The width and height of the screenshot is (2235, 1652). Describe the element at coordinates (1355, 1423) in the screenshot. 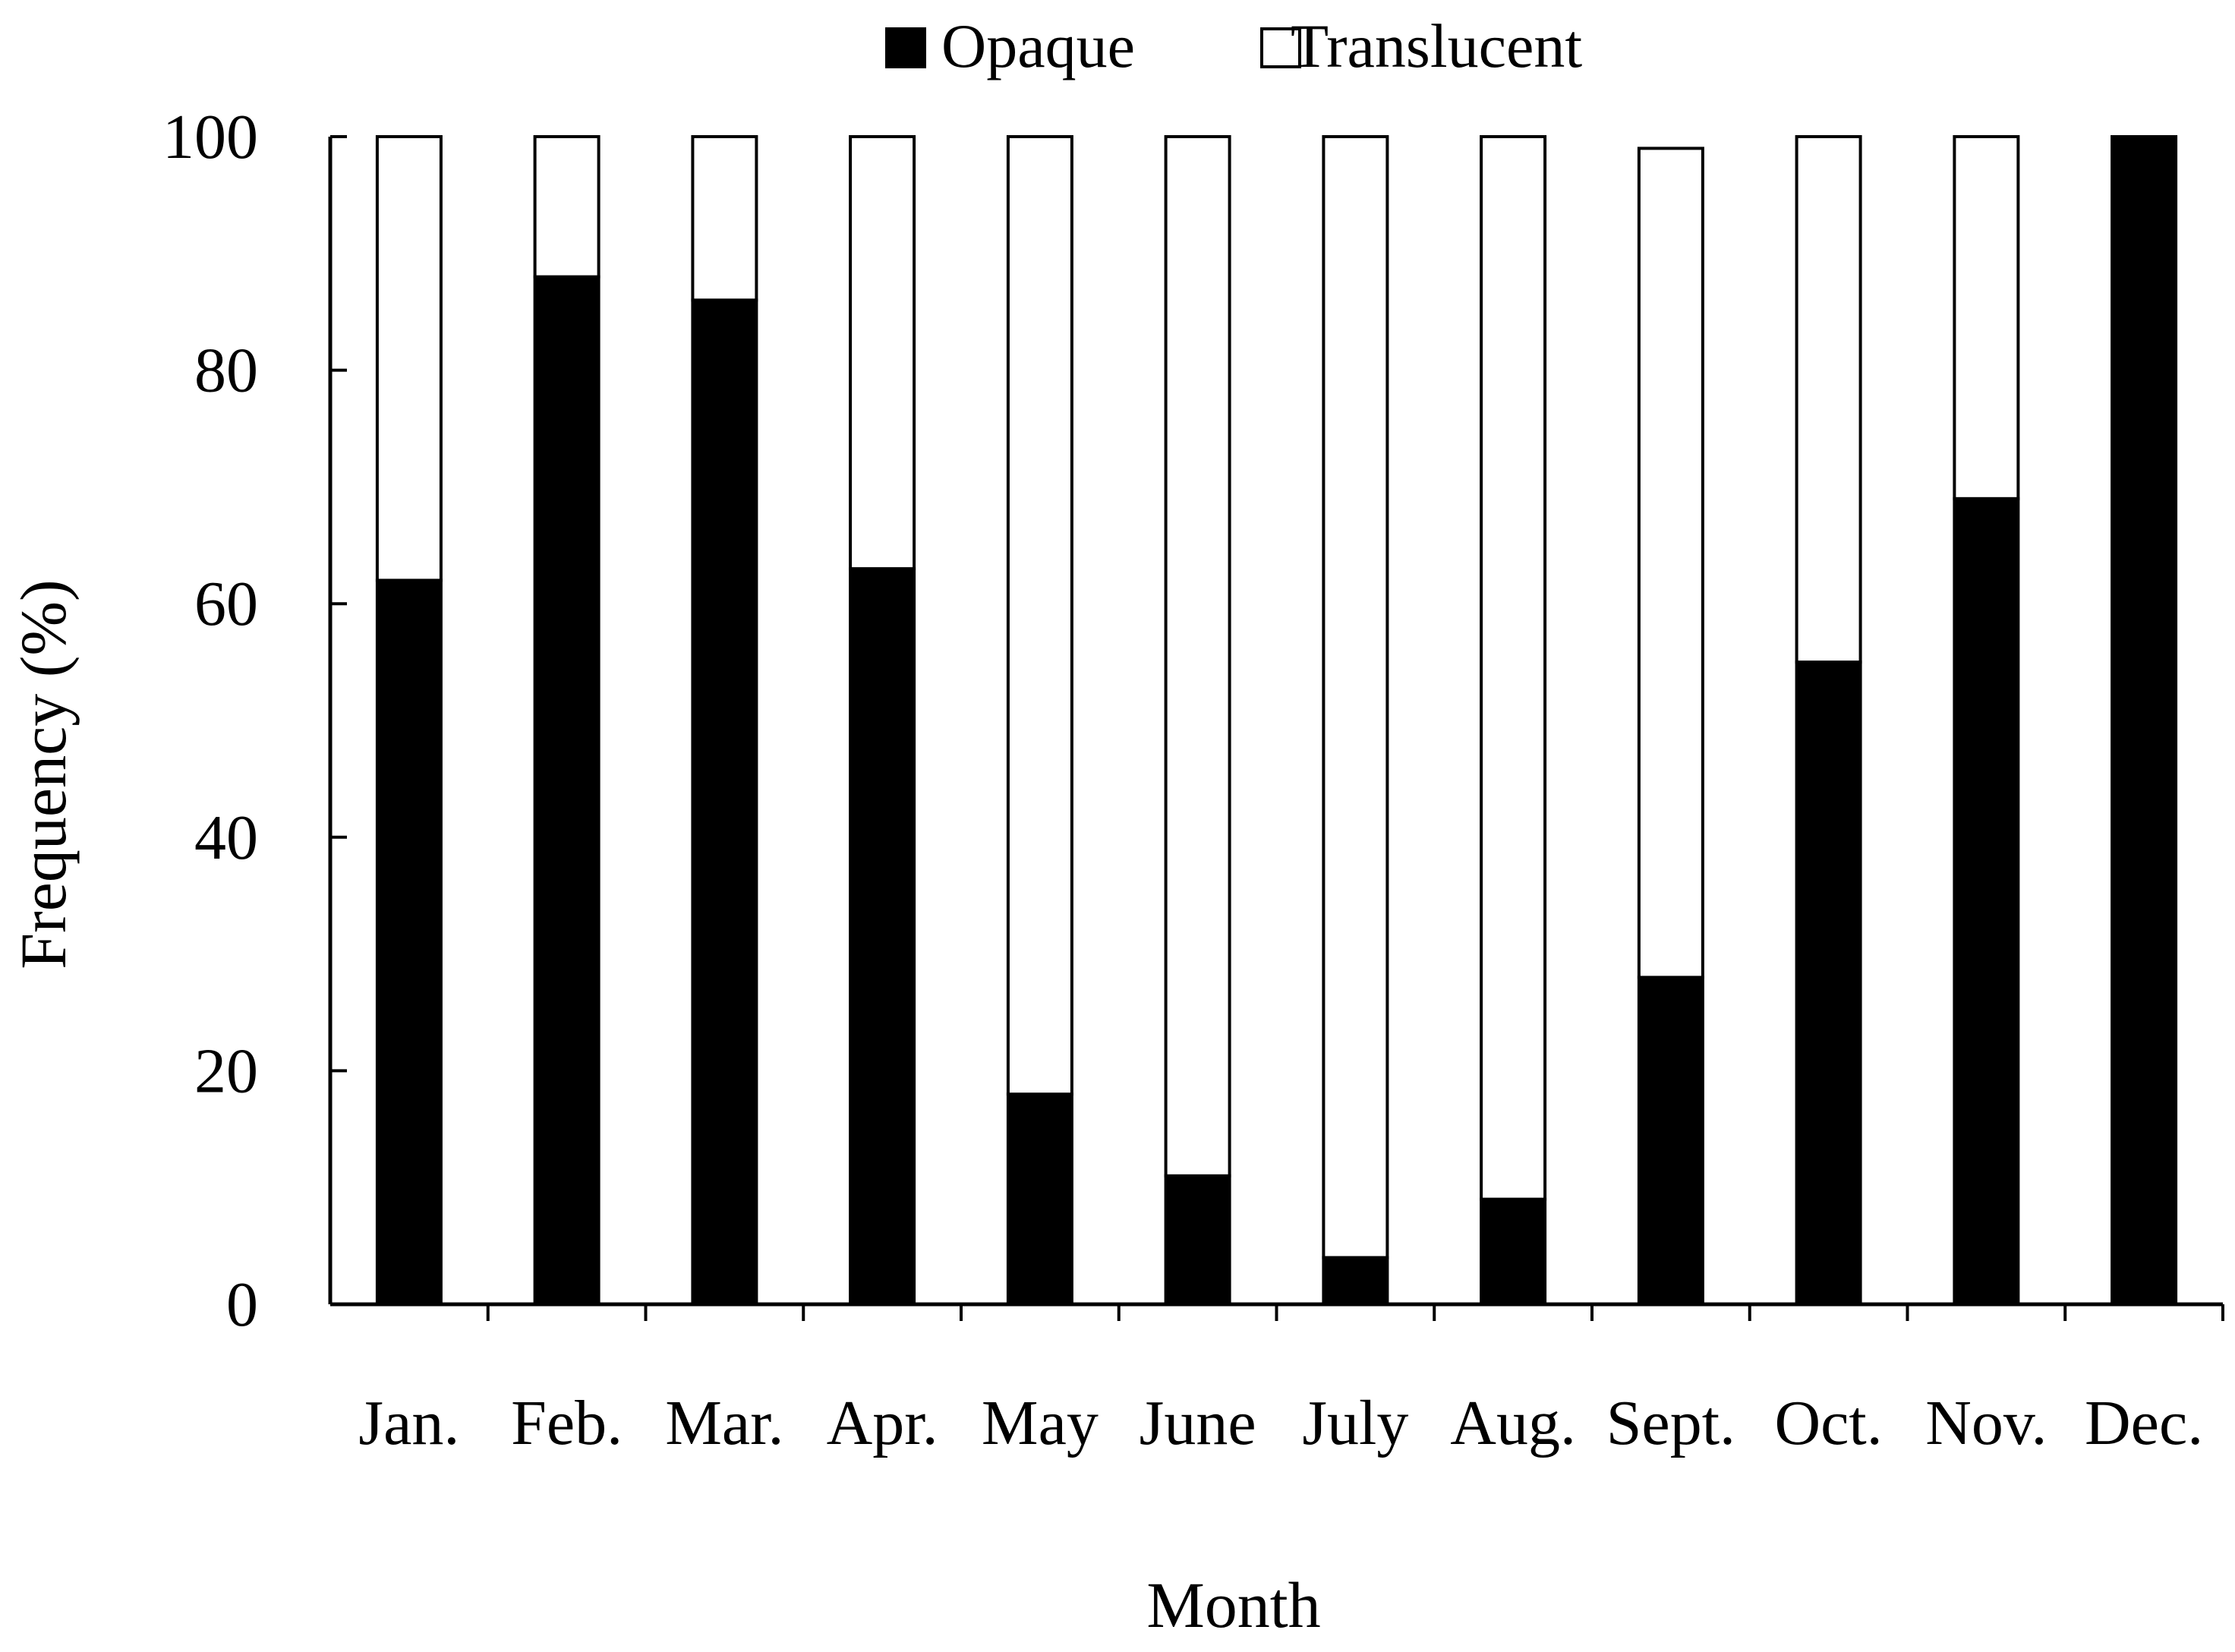

I see `x-tick-label-july: July` at that location.